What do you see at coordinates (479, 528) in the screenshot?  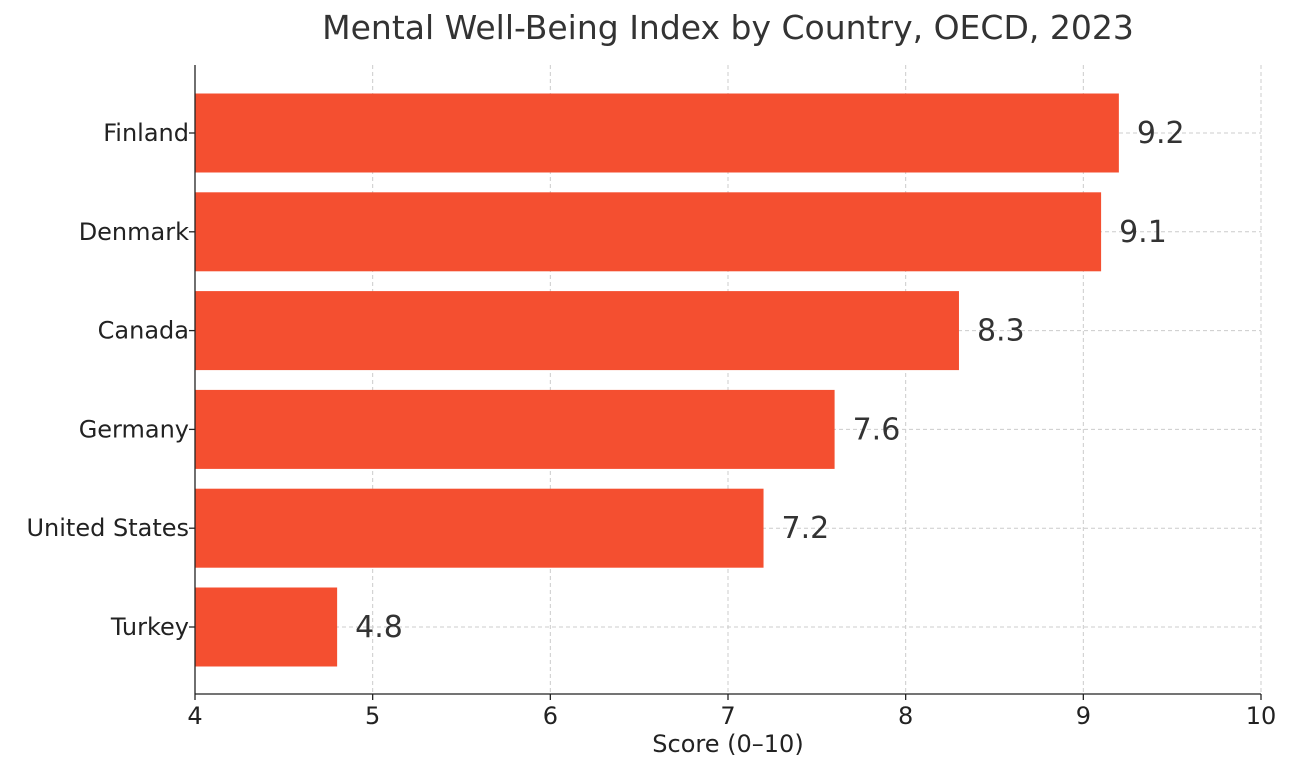 I see `bar-united-states` at bounding box center [479, 528].